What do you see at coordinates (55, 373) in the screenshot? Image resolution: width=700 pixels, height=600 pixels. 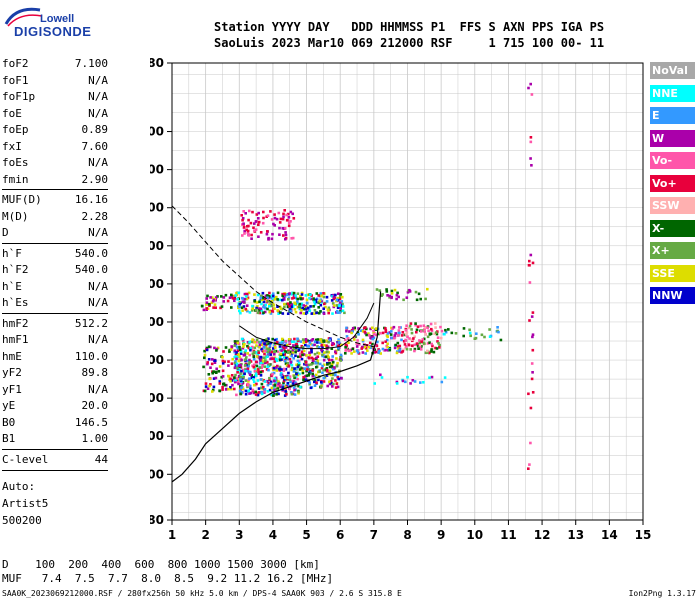 I see `param-row: yF2 89.8` at bounding box center [55, 373].